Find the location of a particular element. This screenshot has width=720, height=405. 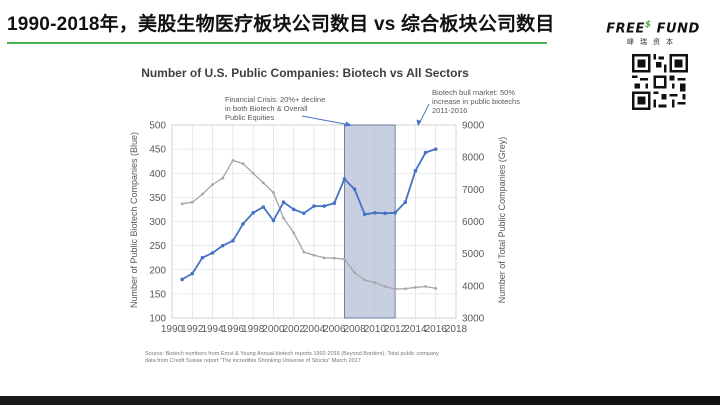

y2-tick-label: 7000 is located at coordinates (473, 190).